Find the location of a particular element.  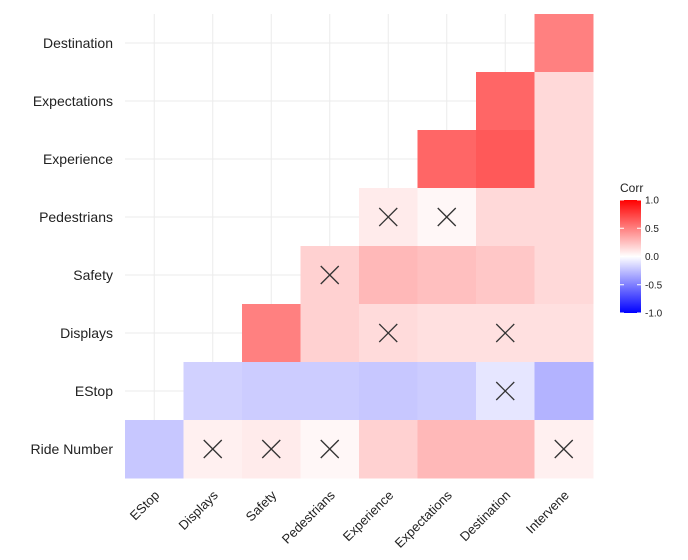

y-label-experience: Experience is located at coordinates (78, 159).